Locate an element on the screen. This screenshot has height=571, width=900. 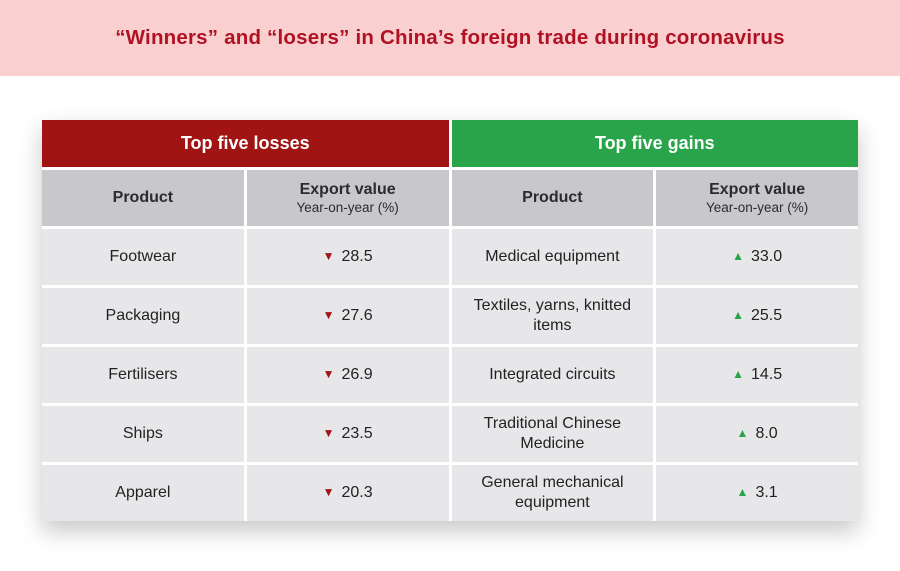
losses-value-column-header: Export value Year-on-year (%) is located at coordinates (347, 198).